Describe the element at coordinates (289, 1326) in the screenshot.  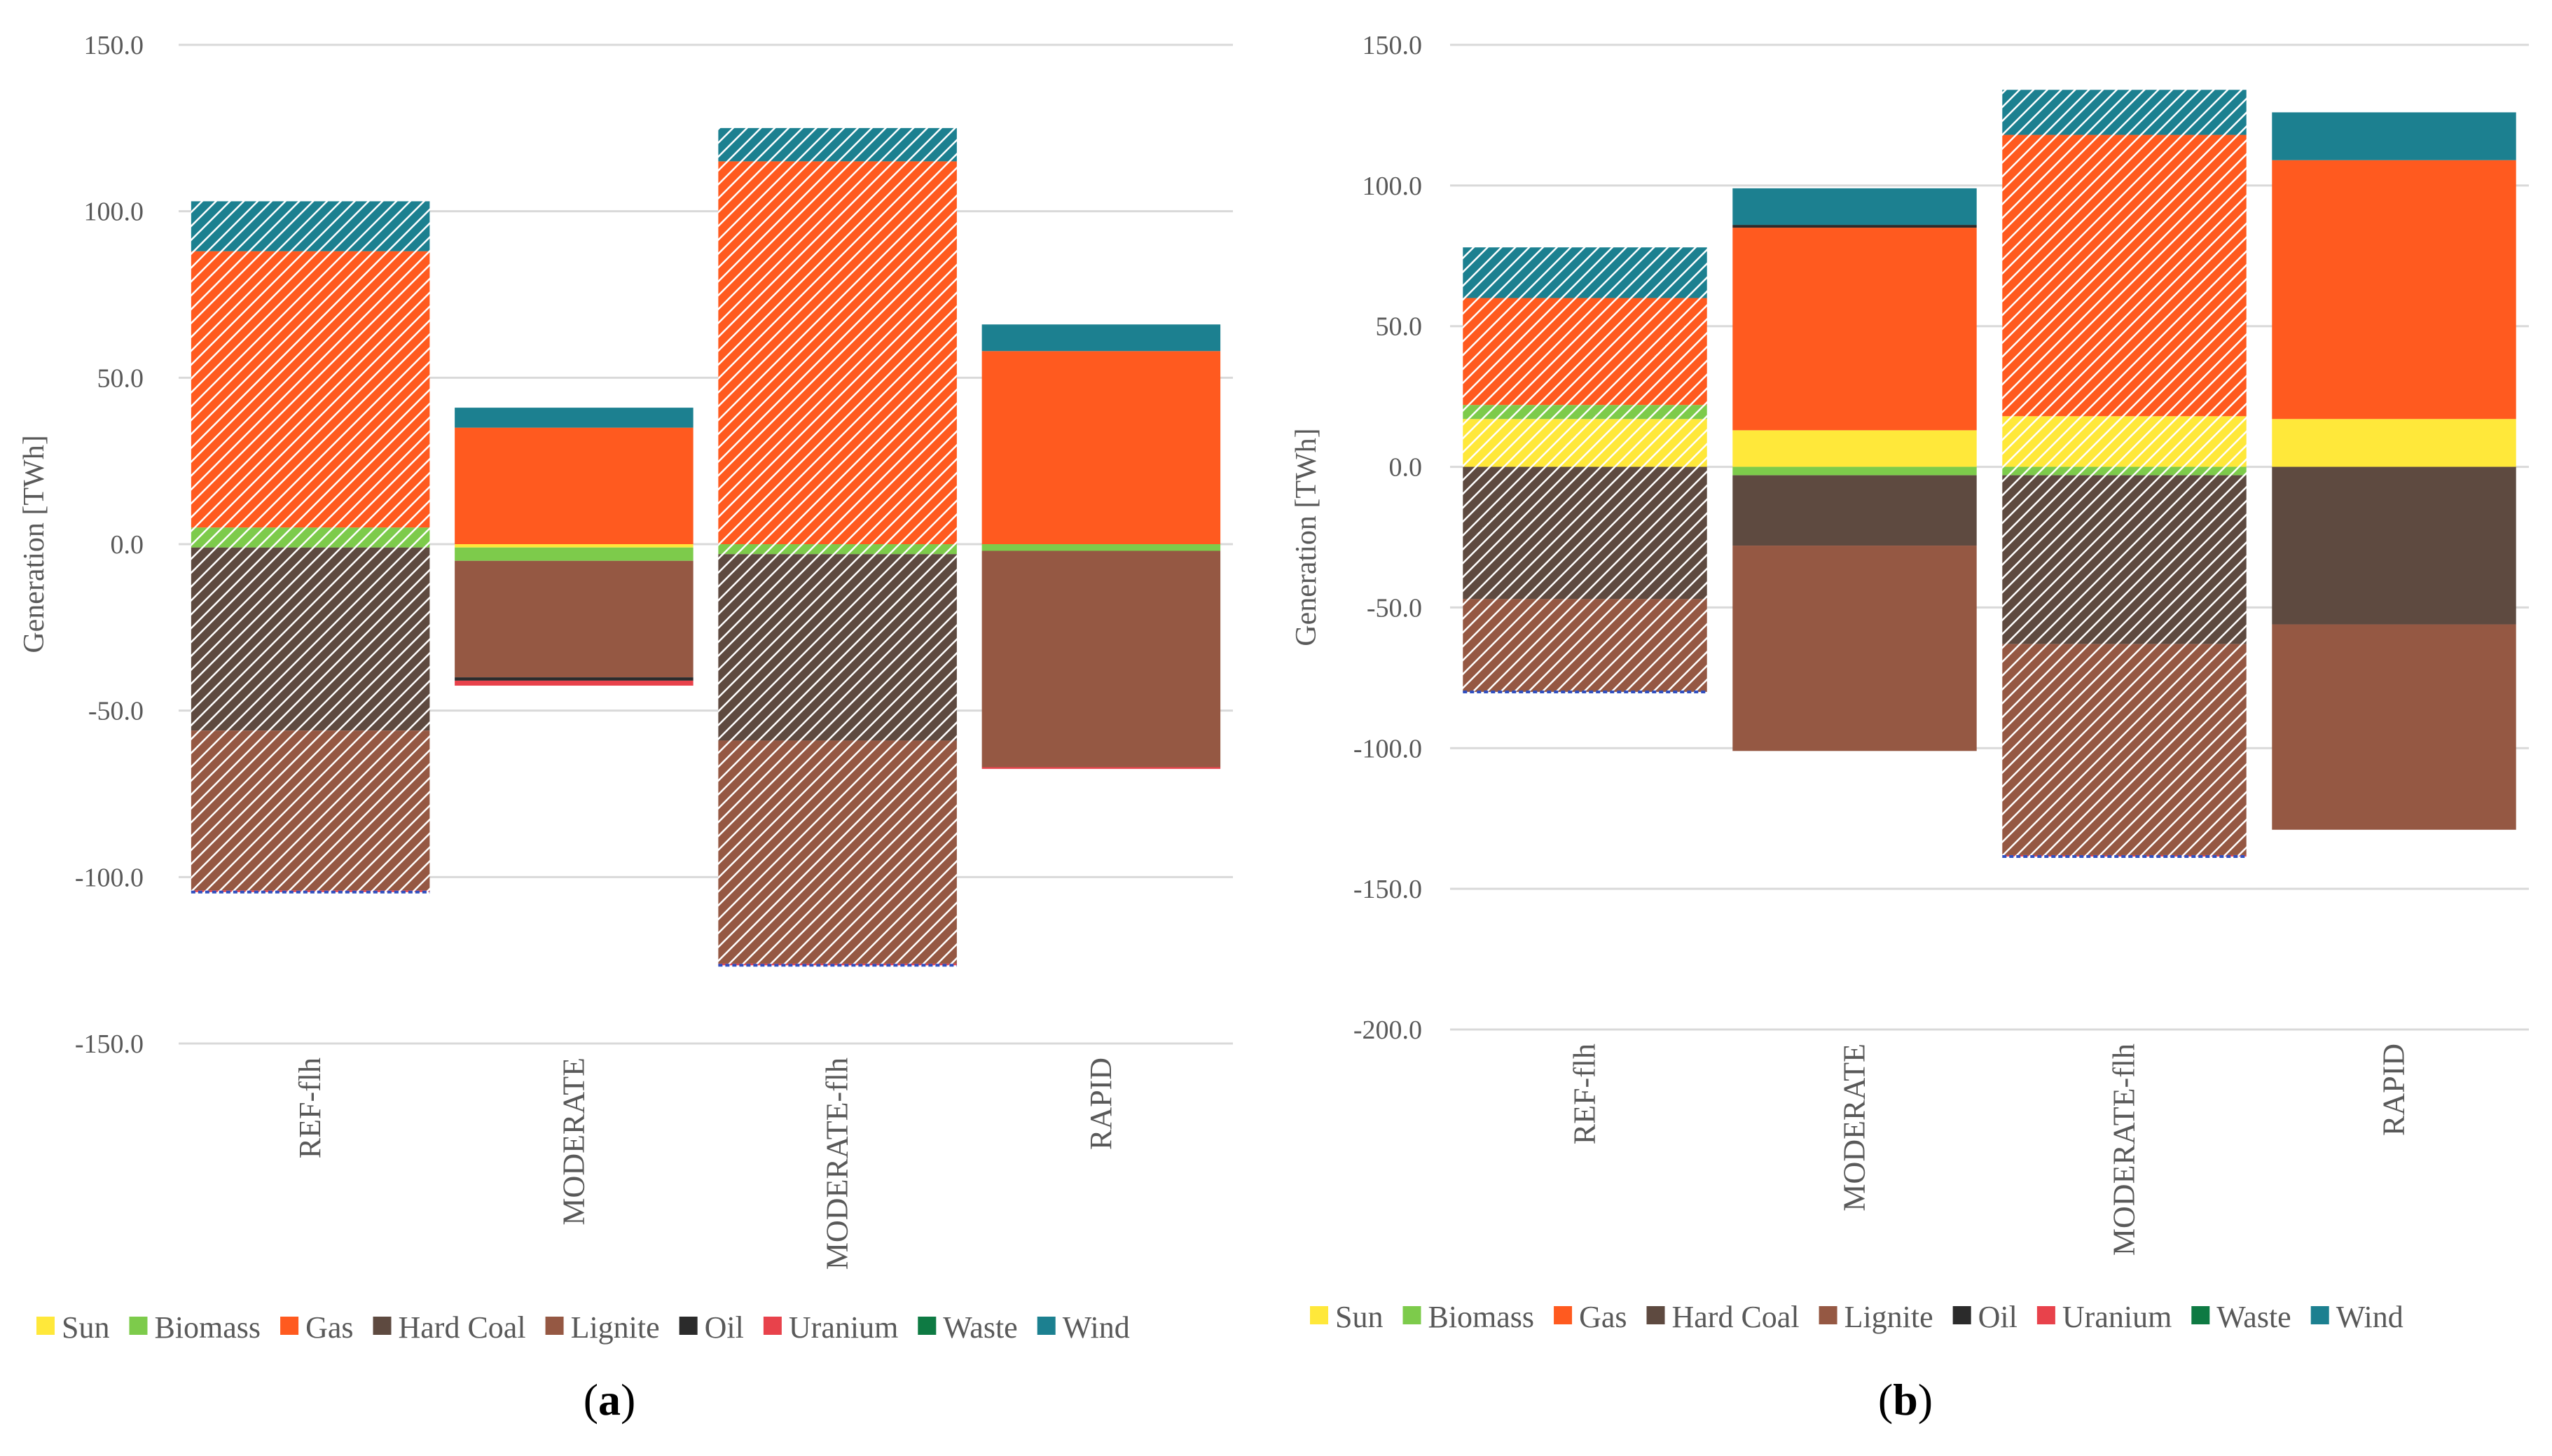
I see `legend-swatch-gas` at that location.